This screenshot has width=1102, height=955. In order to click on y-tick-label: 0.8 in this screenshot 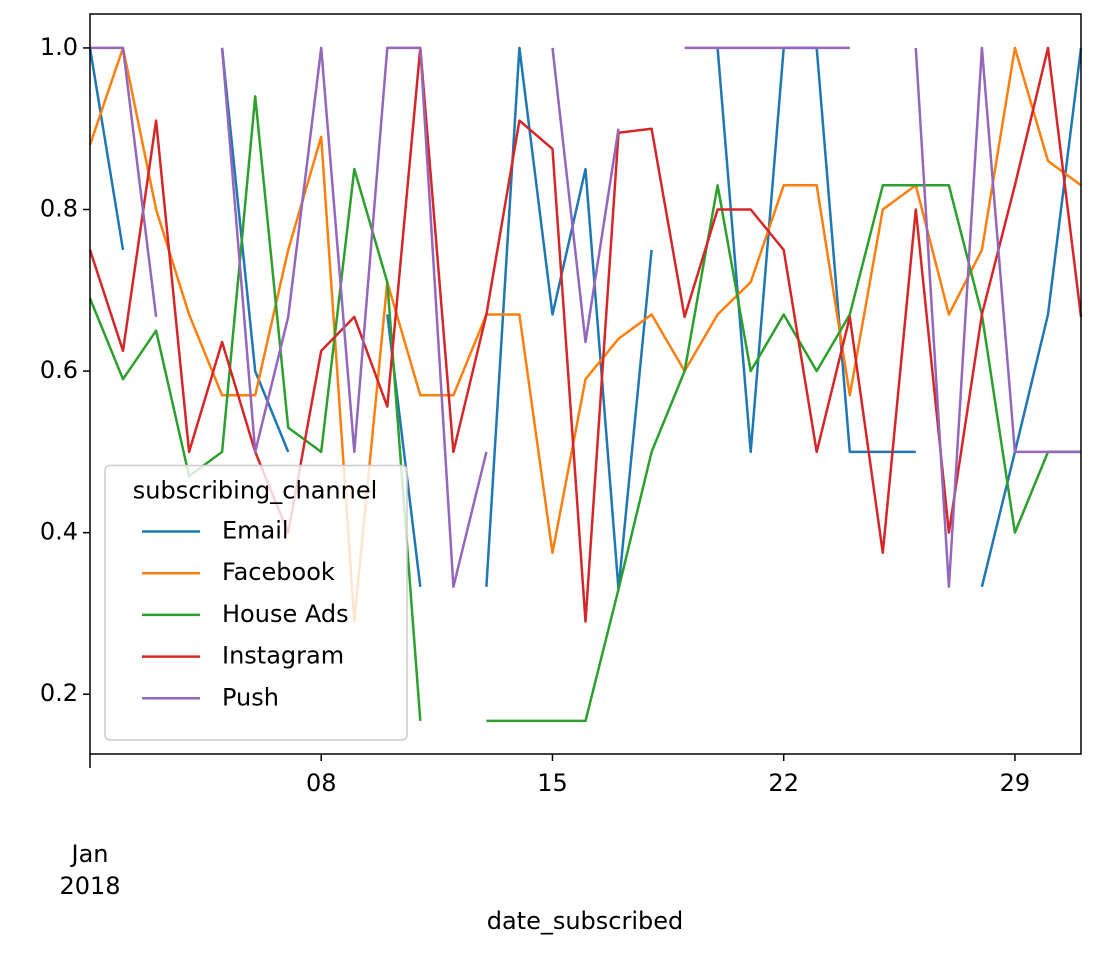, I will do `click(59, 209)`.